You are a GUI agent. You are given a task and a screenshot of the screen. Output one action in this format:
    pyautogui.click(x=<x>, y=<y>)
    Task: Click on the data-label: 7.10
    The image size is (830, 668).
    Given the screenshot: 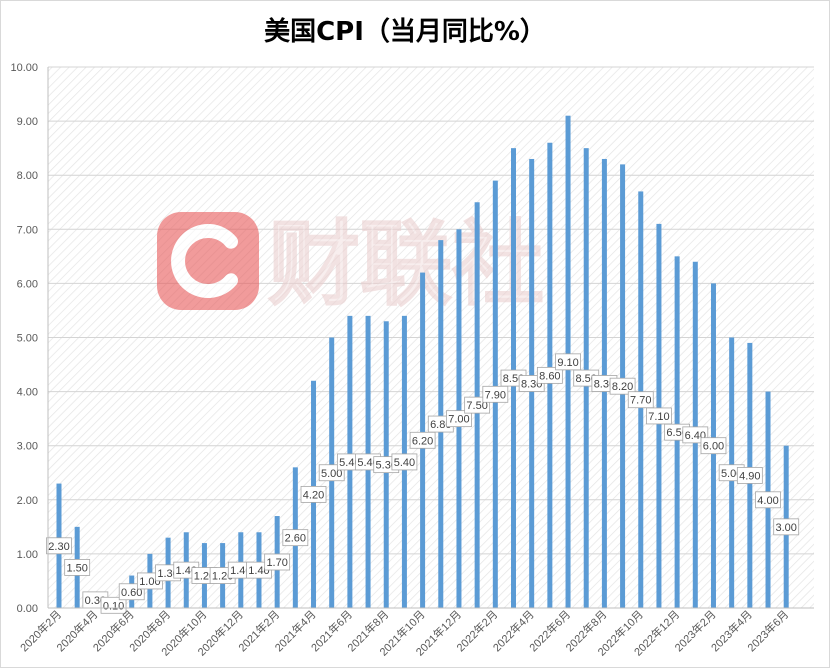 What is the action you would take?
    pyautogui.click(x=659, y=416)
    